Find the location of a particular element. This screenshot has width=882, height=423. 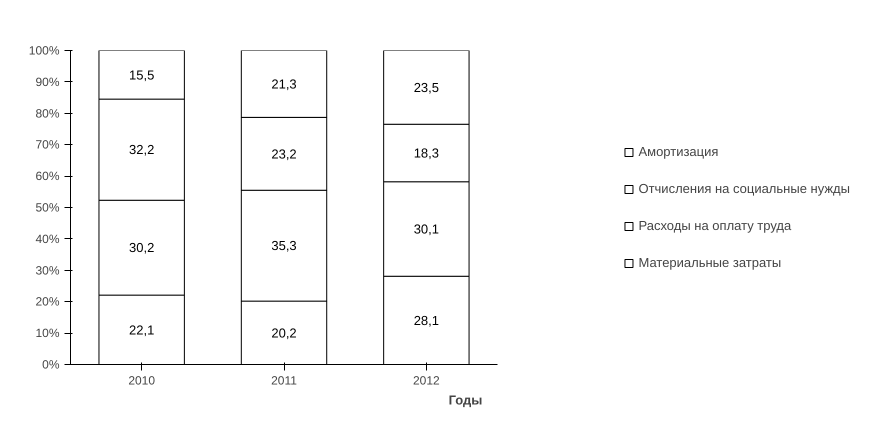

legend-label: Материальные затраты is located at coordinates (710, 262).